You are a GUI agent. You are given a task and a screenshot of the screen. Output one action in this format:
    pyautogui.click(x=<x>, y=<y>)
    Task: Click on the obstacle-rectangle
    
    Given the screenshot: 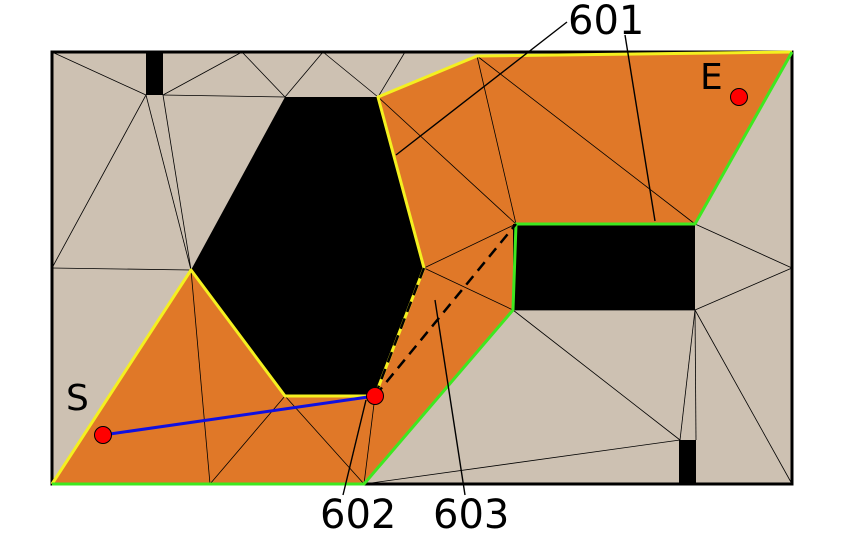 What is the action you would take?
    pyautogui.click(x=604, y=267)
    